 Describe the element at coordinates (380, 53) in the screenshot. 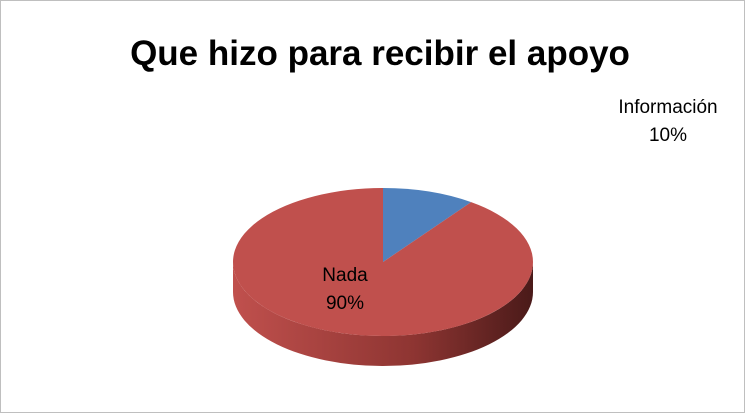

I see `chart-title: Que hizo para recibir el apoyo` at that location.